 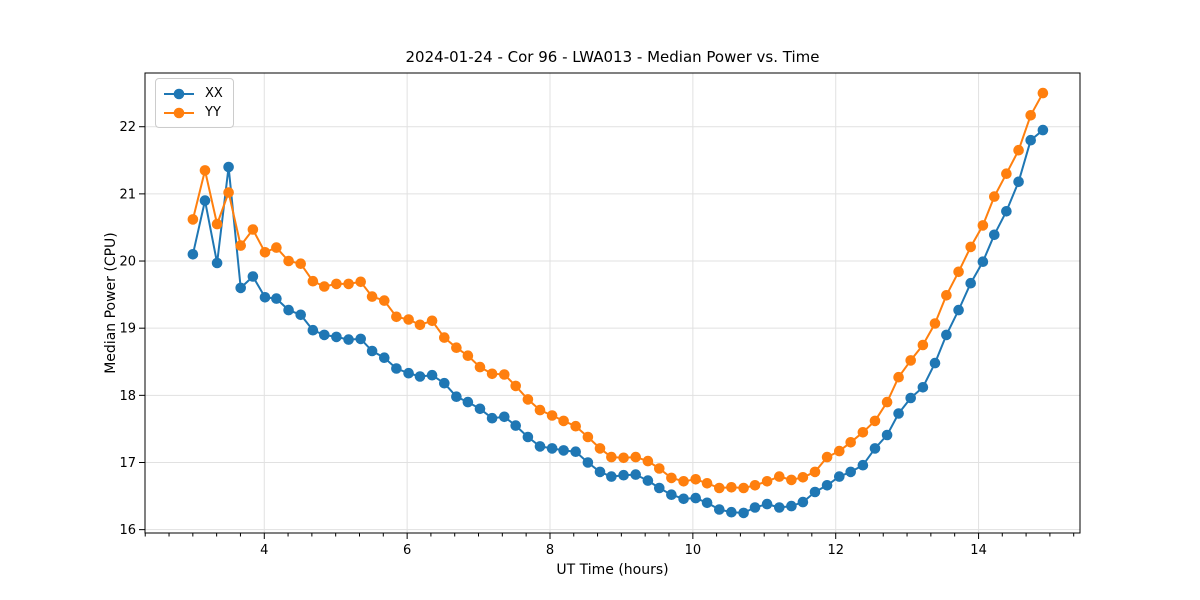 What do you see at coordinates (127, 329) in the screenshot?
I see `y-tick-label: 19` at bounding box center [127, 329].